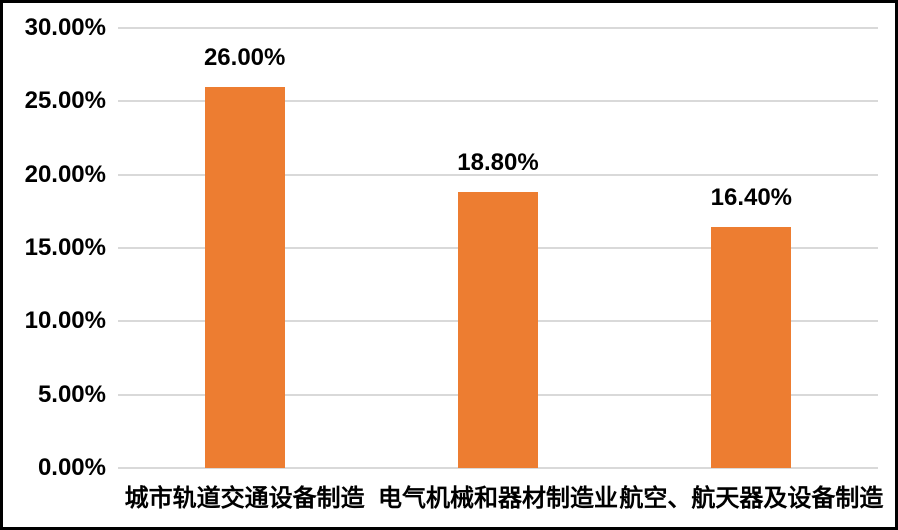 This screenshot has height=530, width=898. What do you see at coordinates (65, 101) in the screenshot?
I see `y-axis-tick-label: 25.00%` at bounding box center [65, 101].